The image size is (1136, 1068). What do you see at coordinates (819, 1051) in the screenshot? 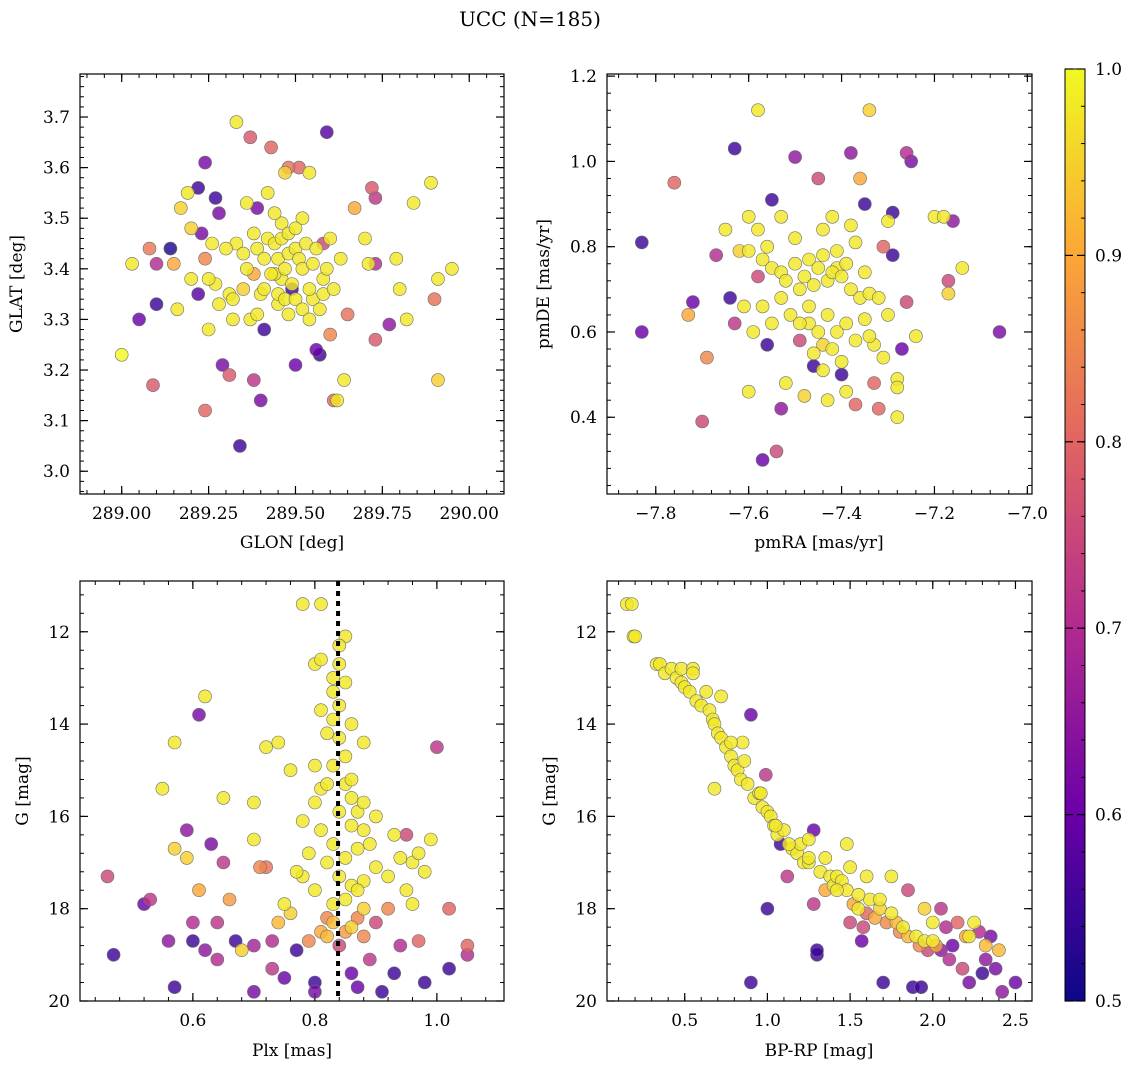
I see `x-axis-label: BP-RP [mag]` at bounding box center [819, 1051].